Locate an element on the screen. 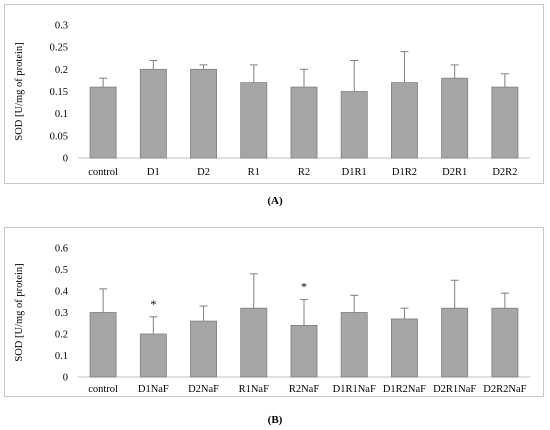 This screenshot has height=430, width=550. panel-b-y-tick-label: 0.2 is located at coordinates (61, 335).